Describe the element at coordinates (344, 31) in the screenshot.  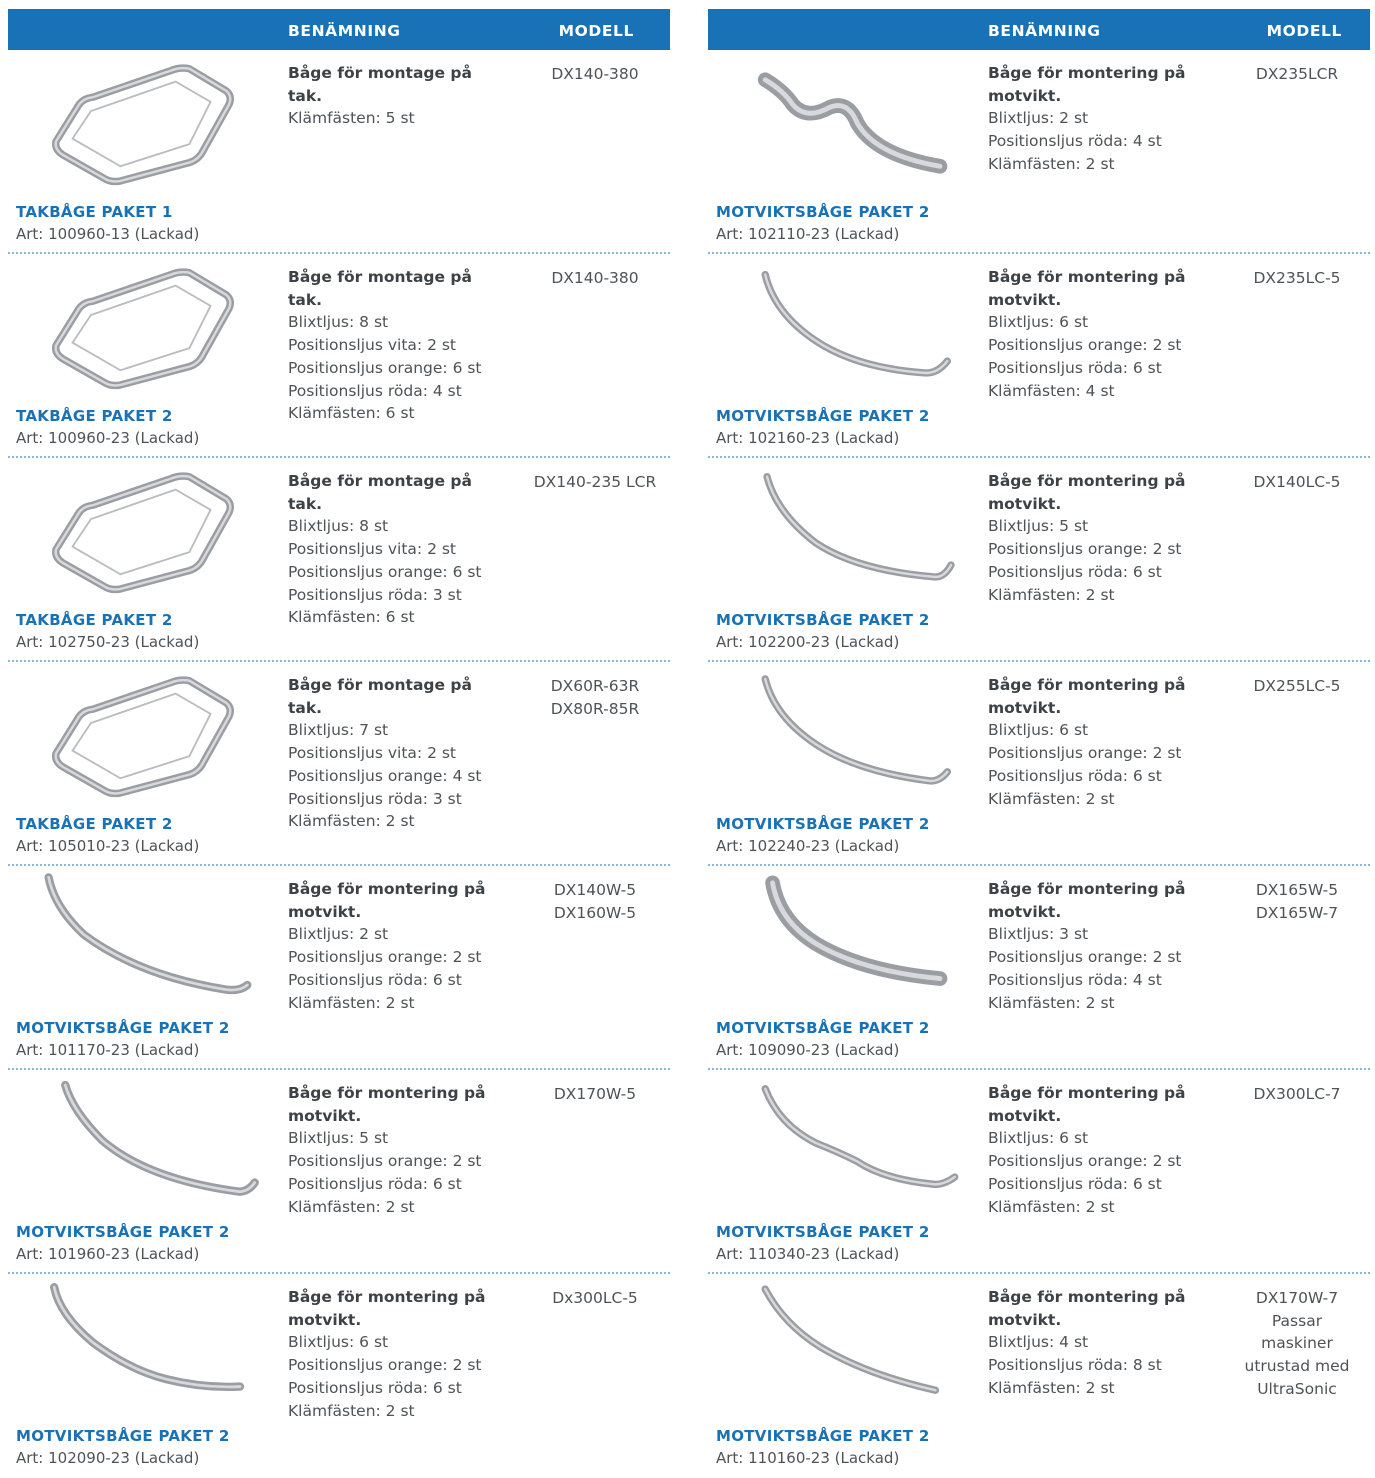
I see `header-name-label: BENÄMNING` at that location.